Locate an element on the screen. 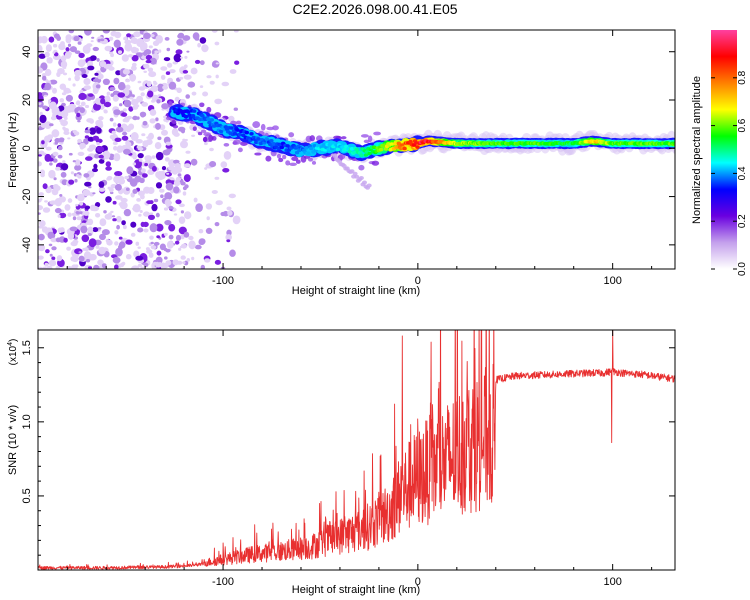 Image resolution: width=750 pixels, height=600 pixels. snr-y-tick-label: 0.5 is located at coordinates (27, 495).